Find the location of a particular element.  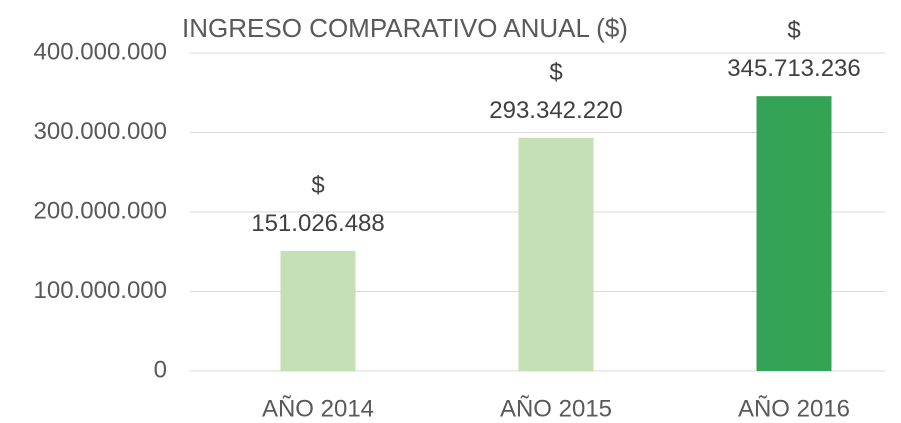

y-tick-label: 200.000.000 is located at coordinates (100, 210).